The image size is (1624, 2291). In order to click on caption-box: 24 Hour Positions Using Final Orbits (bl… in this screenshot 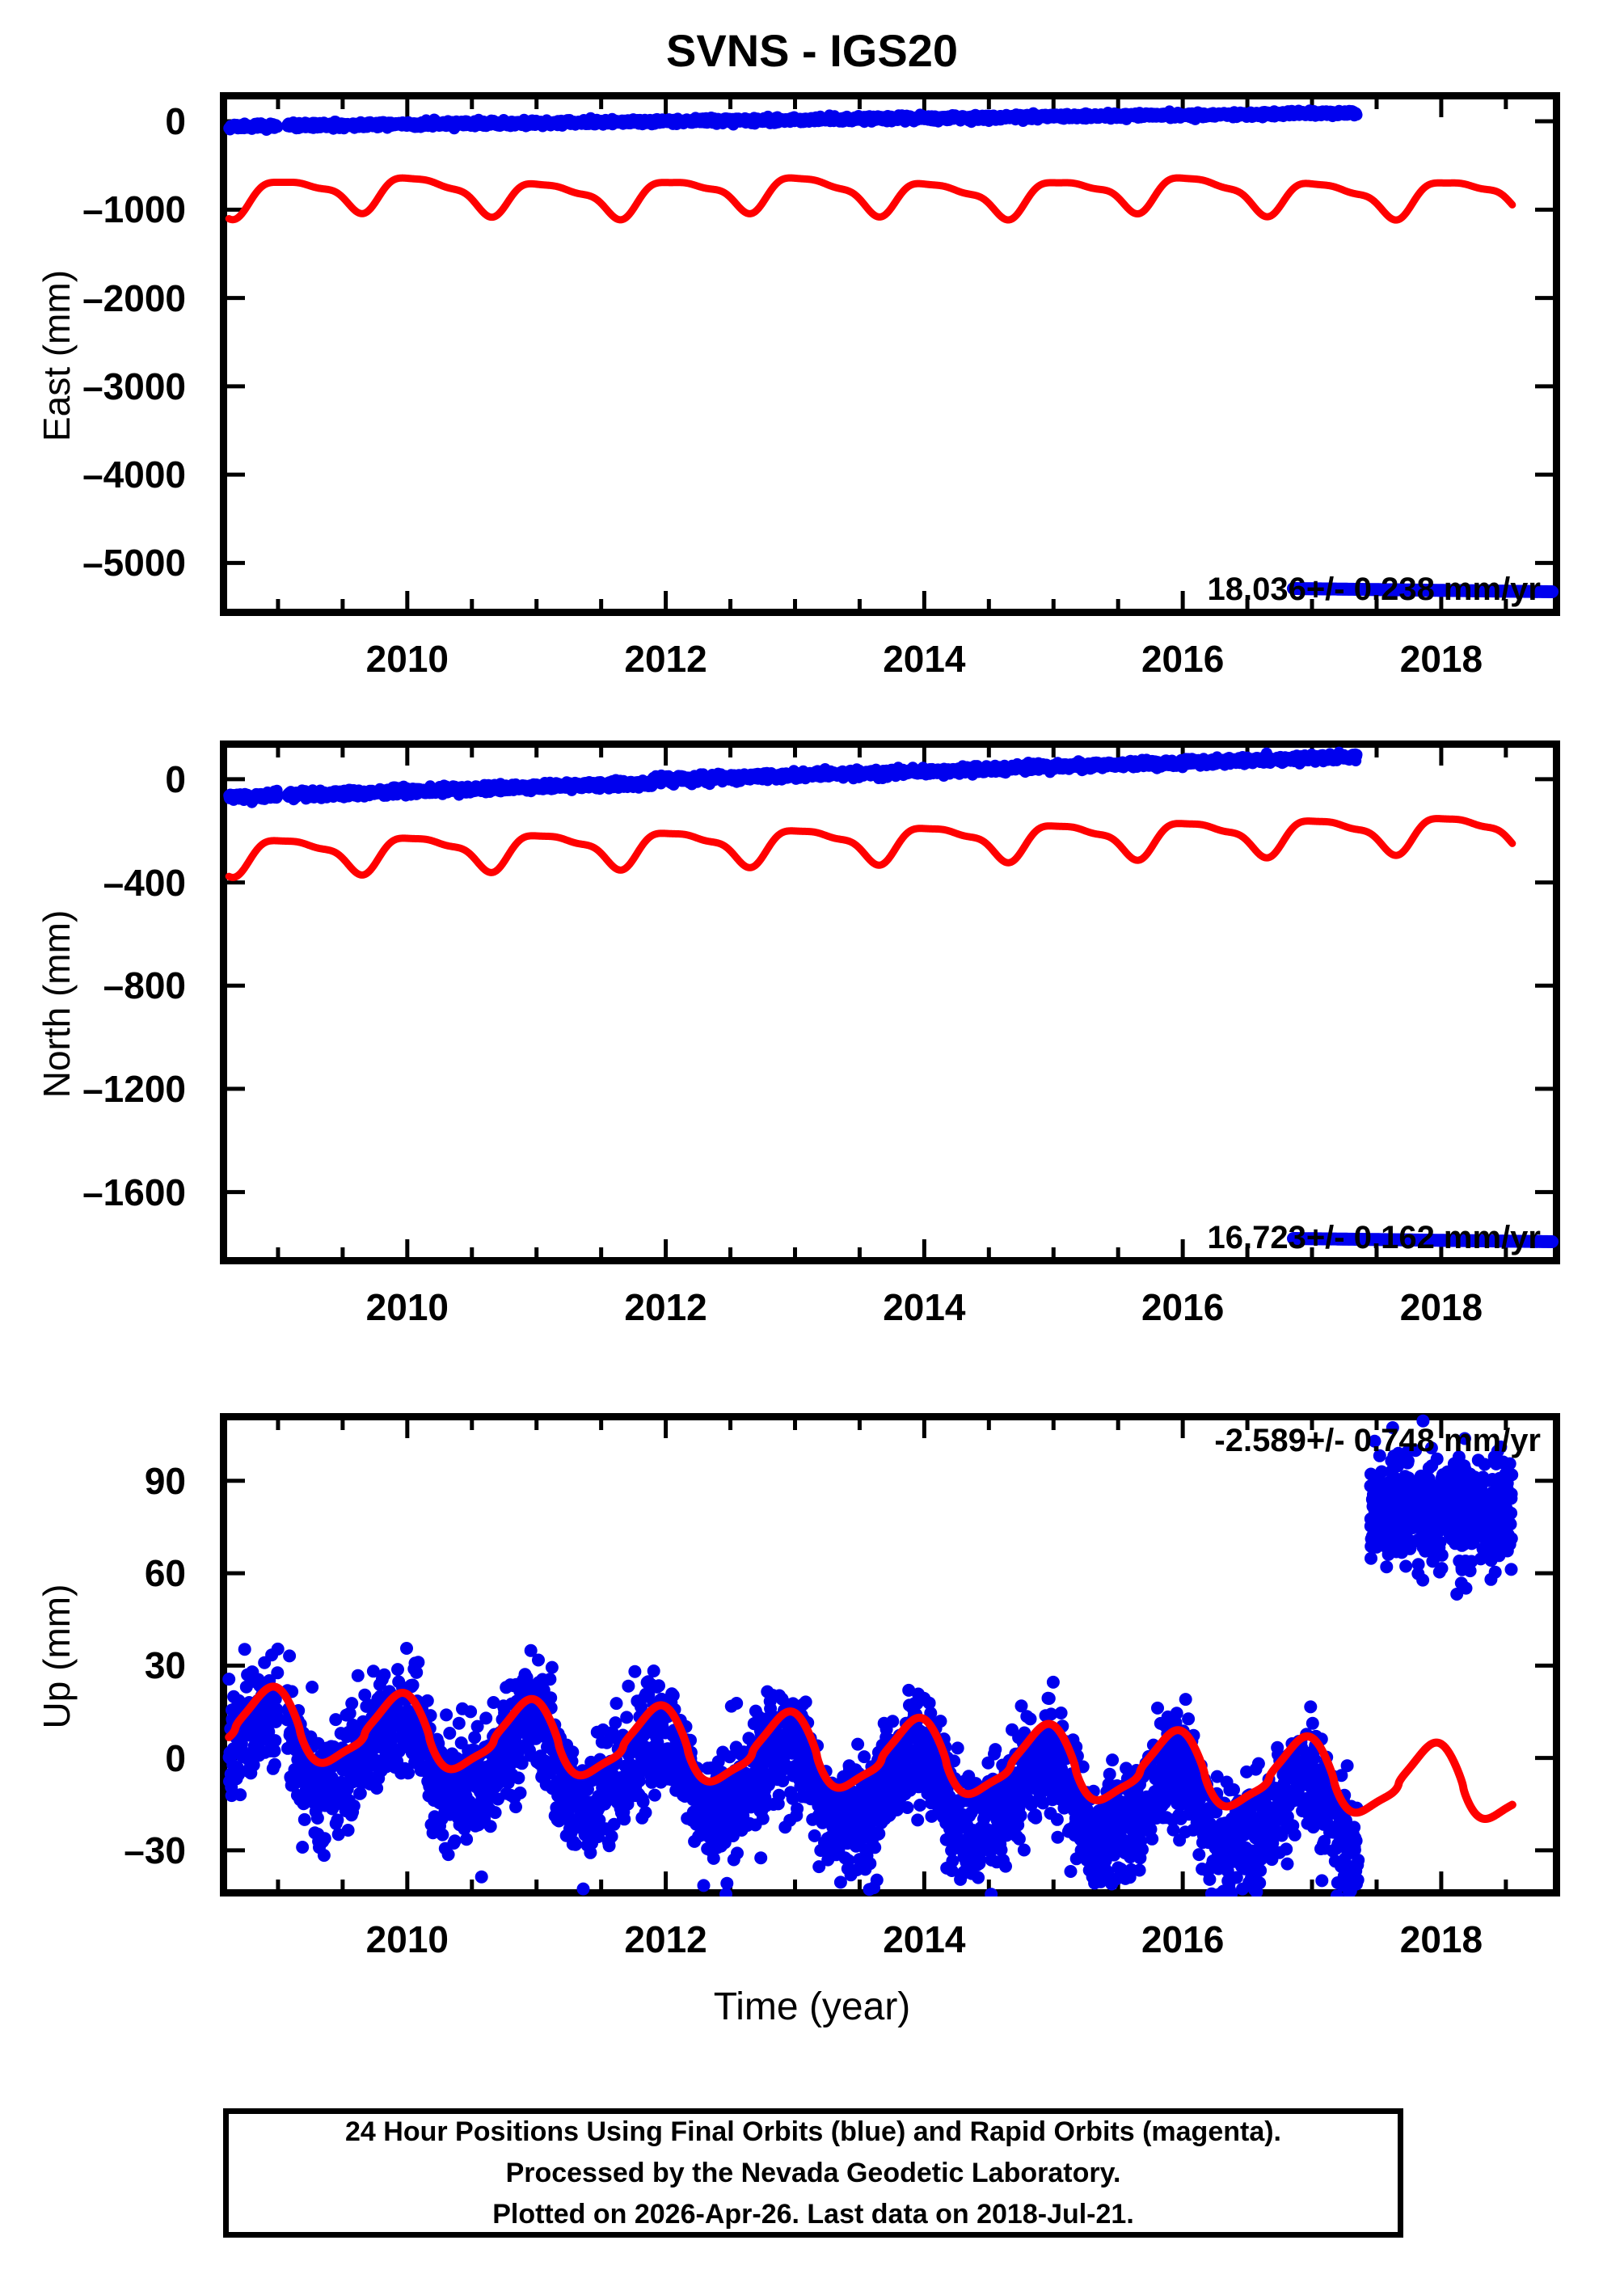, I will do `click(813, 2173)`.